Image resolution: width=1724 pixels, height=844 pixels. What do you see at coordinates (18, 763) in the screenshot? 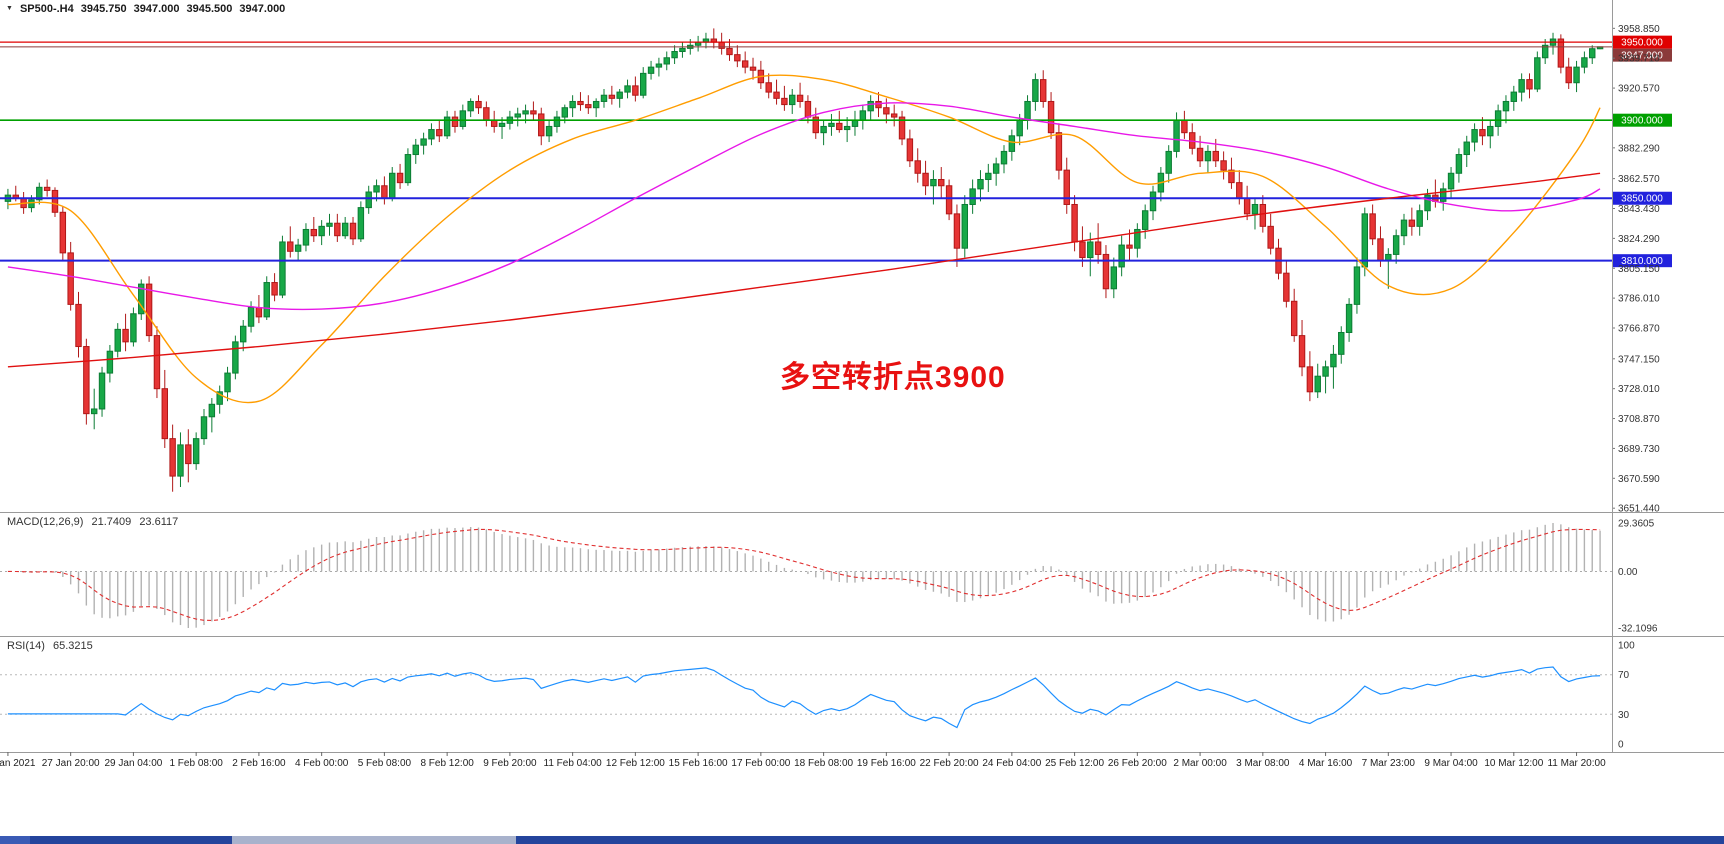
I see `time-axis-label: 26 Jan 2021` at bounding box center [18, 763].